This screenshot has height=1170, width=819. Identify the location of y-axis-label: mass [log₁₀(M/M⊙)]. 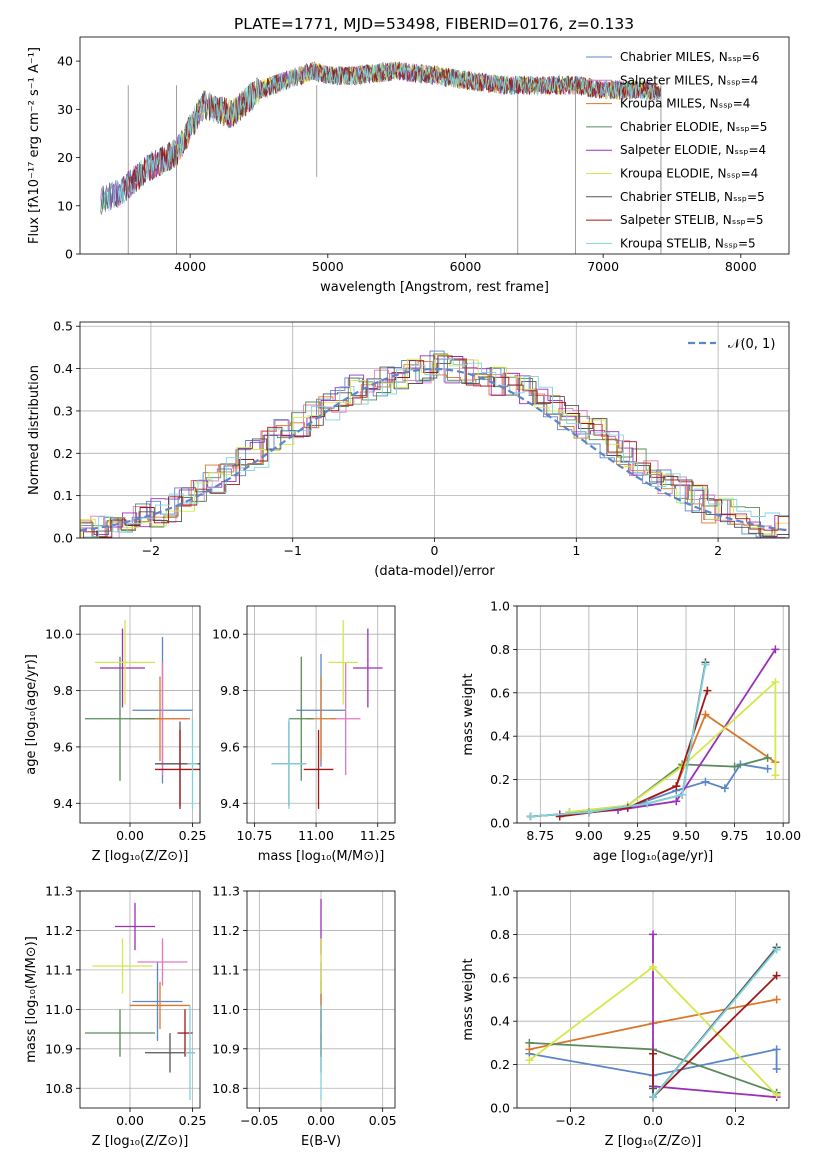
(31, 999).